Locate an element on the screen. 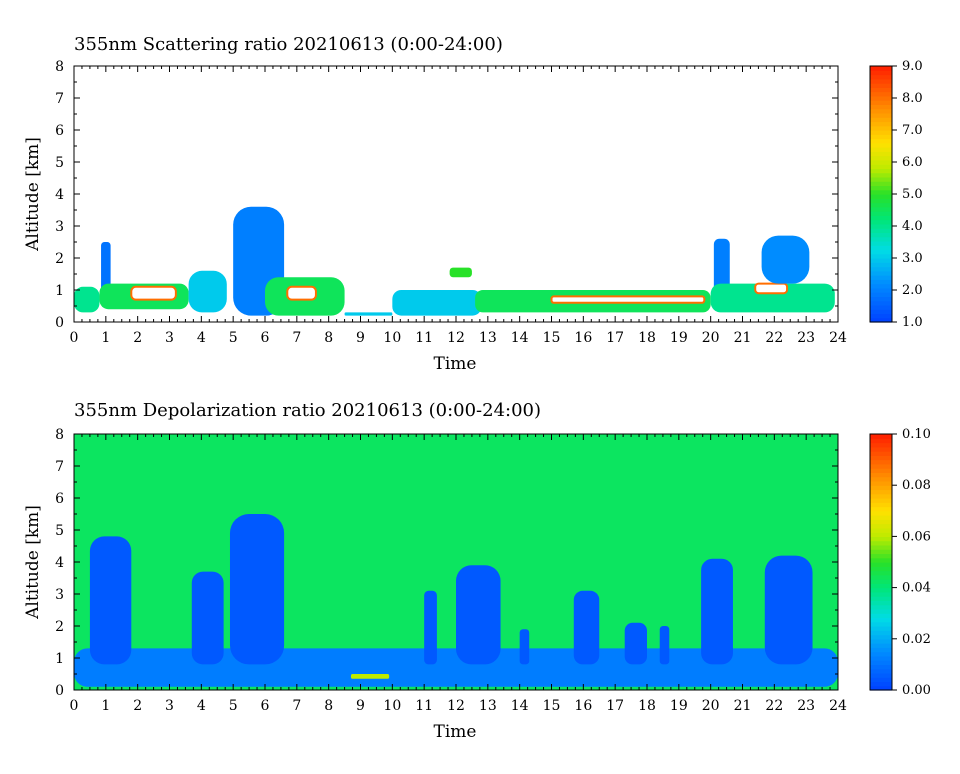 The image size is (960, 774). y-tick-label: 3 is located at coordinates (59, 227).